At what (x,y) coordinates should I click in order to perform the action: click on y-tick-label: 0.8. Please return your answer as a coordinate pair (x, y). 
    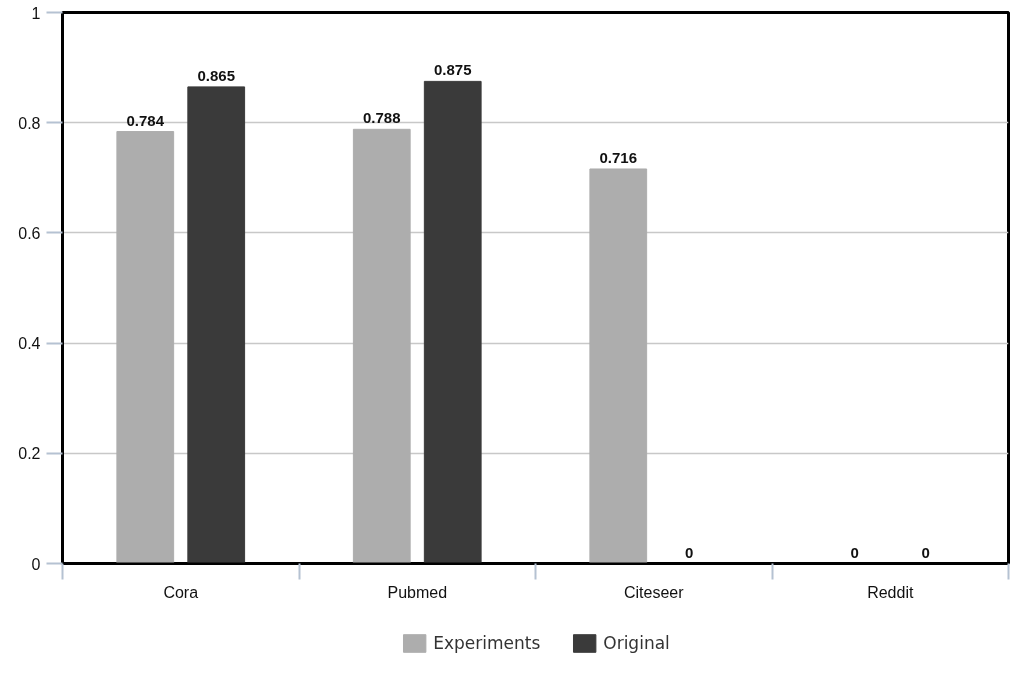
    Looking at the image, I should click on (29, 123).